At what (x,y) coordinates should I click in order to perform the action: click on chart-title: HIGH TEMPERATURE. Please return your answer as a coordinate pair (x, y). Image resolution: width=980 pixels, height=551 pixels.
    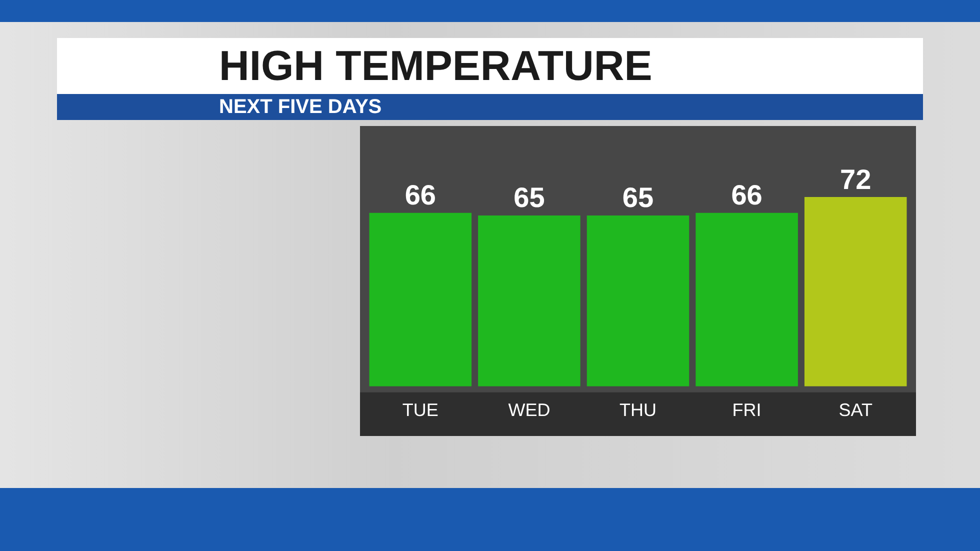
    Looking at the image, I should click on (435, 66).